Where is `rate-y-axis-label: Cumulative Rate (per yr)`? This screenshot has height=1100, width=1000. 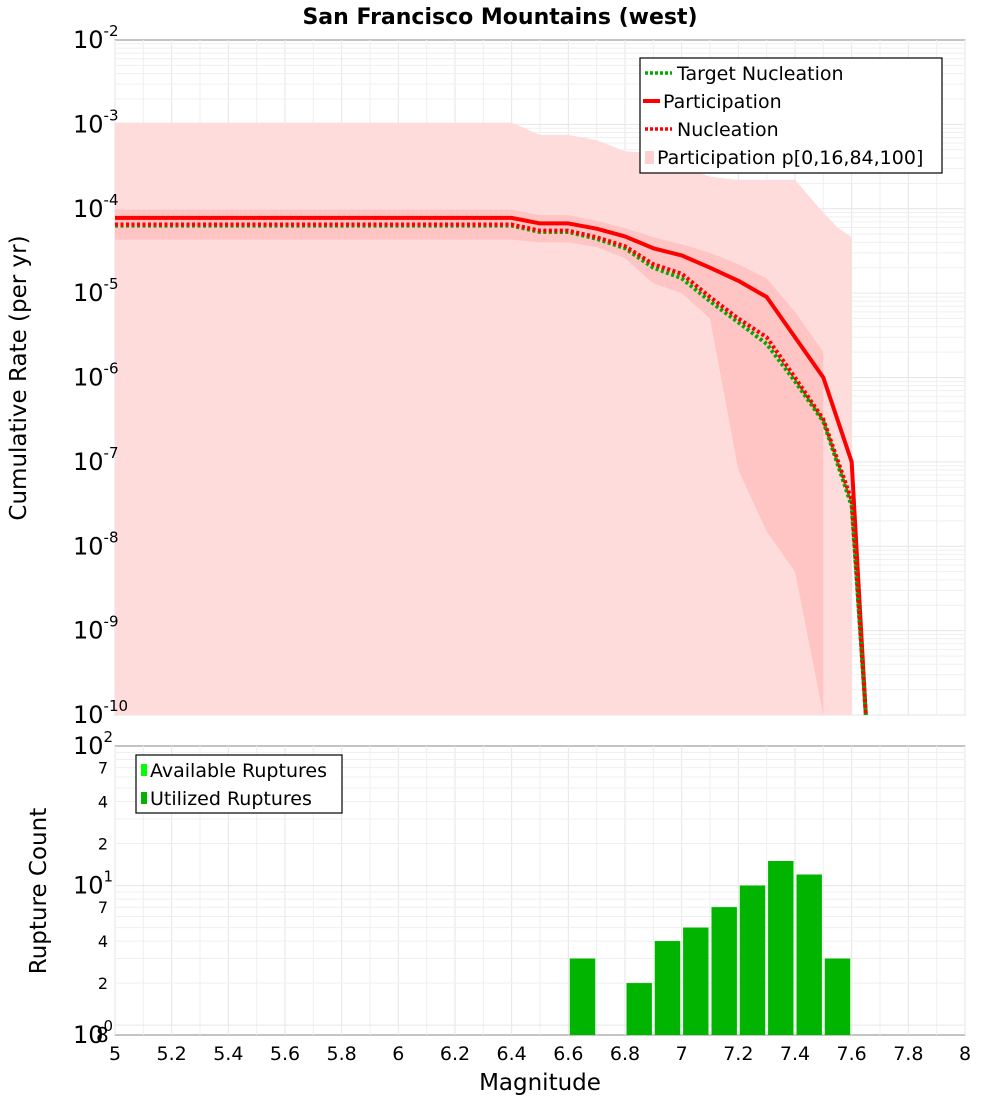
rate-y-axis-label: Cumulative Rate (per yr) is located at coordinates (19, 377).